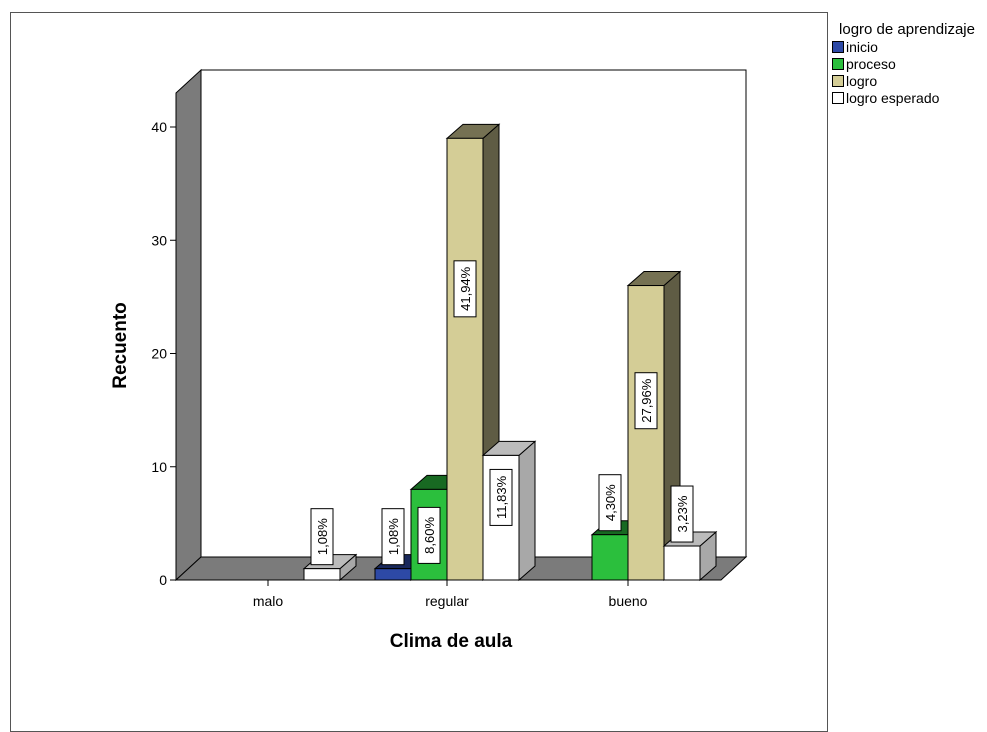 This screenshot has height=732, width=987. I want to click on y-axis-title: Recuento, so click(120, 345).